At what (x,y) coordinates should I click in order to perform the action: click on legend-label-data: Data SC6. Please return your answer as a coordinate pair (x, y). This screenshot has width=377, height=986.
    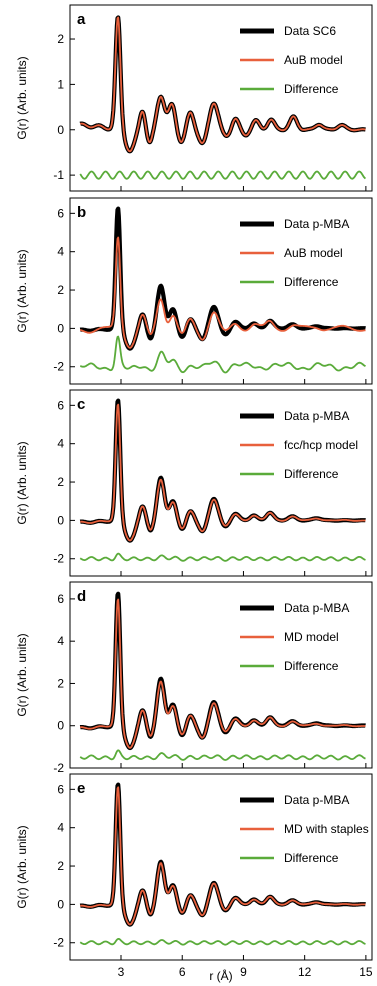
    Looking at the image, I should click on (310, 31).